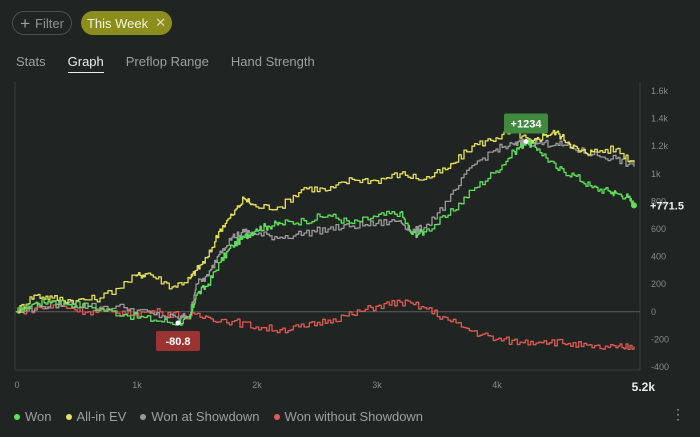 This screenshot has width=700, height=437. What do you see at coordinates (653, 312) in the screenshot?
I see `y-tick-label: 0` at bounding box center [653, 312].